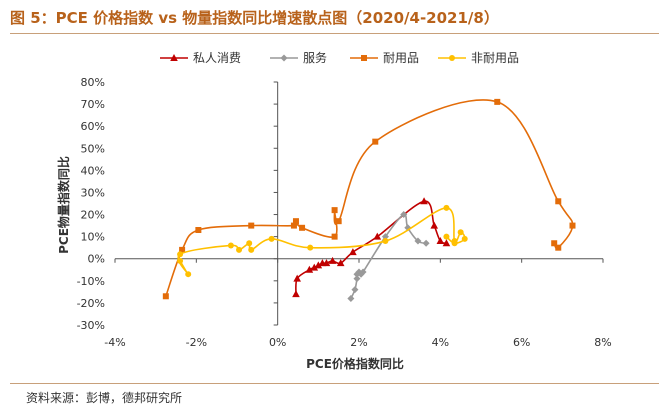 The height and width of the screenshot is (413, 669). I want to click on legend-label: 私人消费, so click(217, 58).